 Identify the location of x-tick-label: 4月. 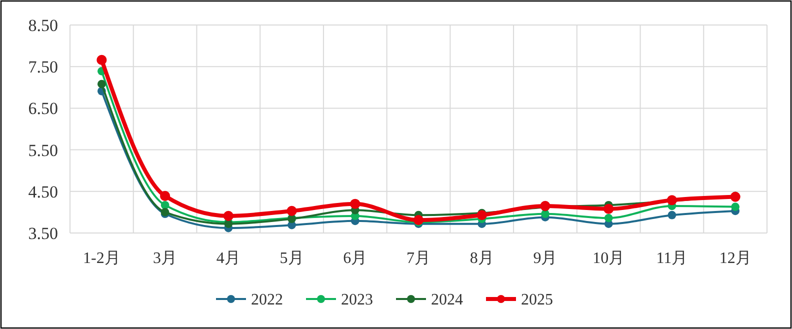
(228, 258).